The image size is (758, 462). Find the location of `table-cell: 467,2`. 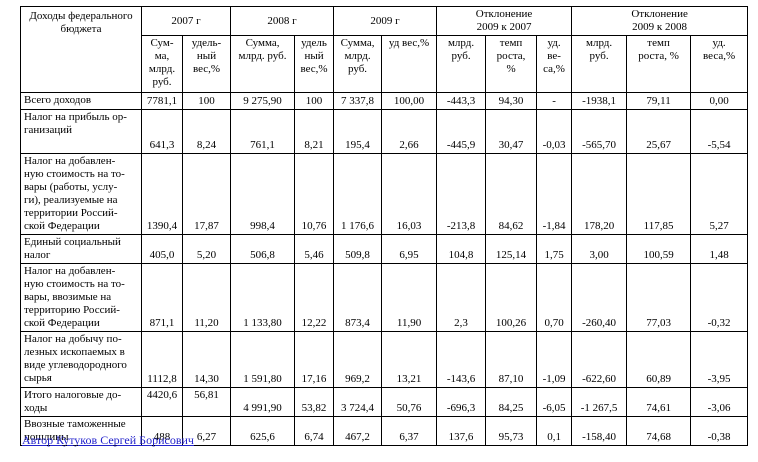

table-cell: 467,2 is located at coordinates (358, 431).